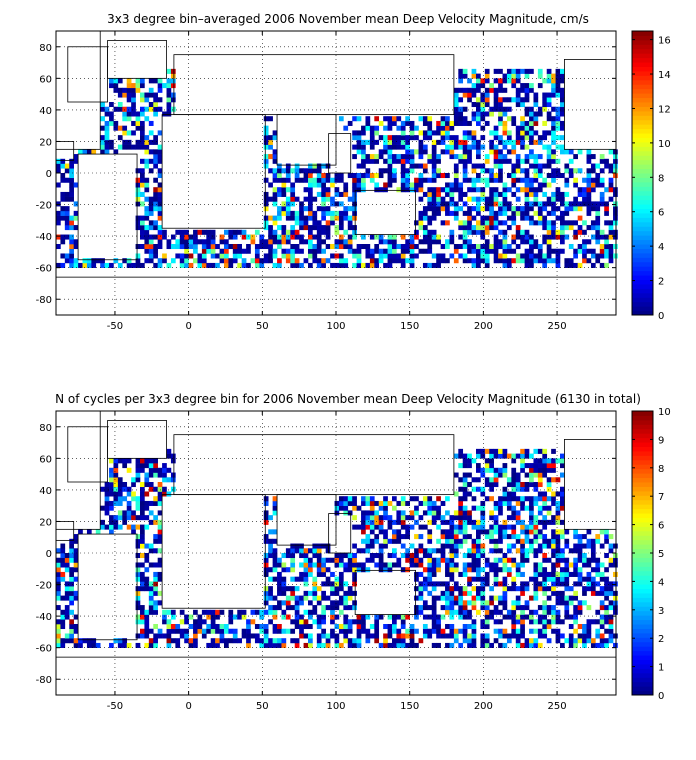 Image resolution: width=696 pixels, height=760 pixels. Describe the element at coordinates (642, 622) in the screenshot. I see `colorbar-segment` at that location.